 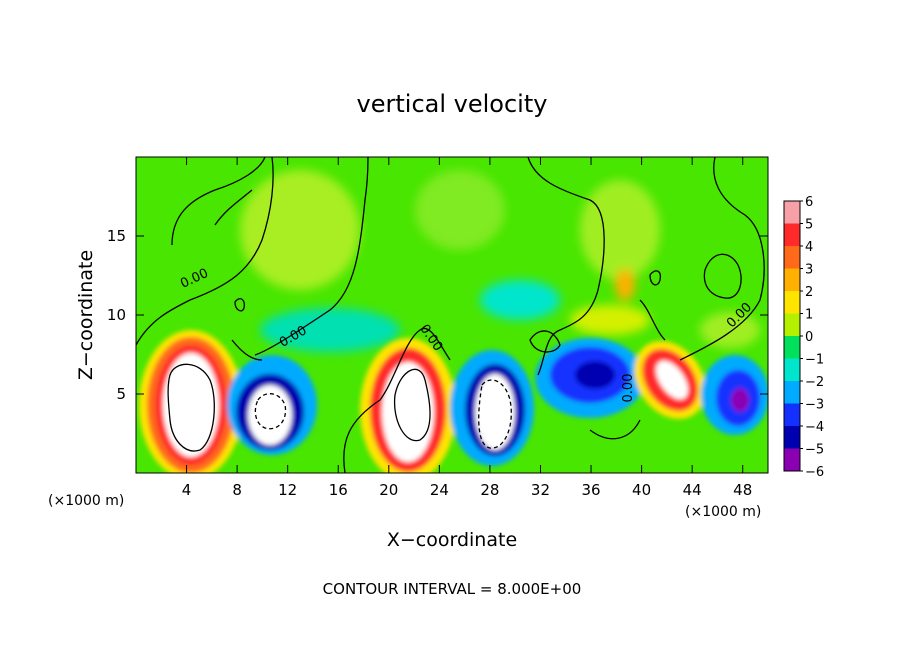 I want to click on colorbar: 6 5 4 3 2 1 0 −1 −2 −3 −4 −5 −6, so click(x=803, y=337).